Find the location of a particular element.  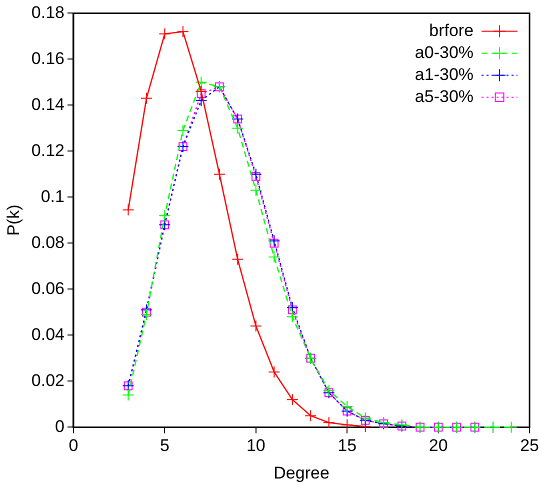

legend-label: brfore is located at coordinates (451, 30).